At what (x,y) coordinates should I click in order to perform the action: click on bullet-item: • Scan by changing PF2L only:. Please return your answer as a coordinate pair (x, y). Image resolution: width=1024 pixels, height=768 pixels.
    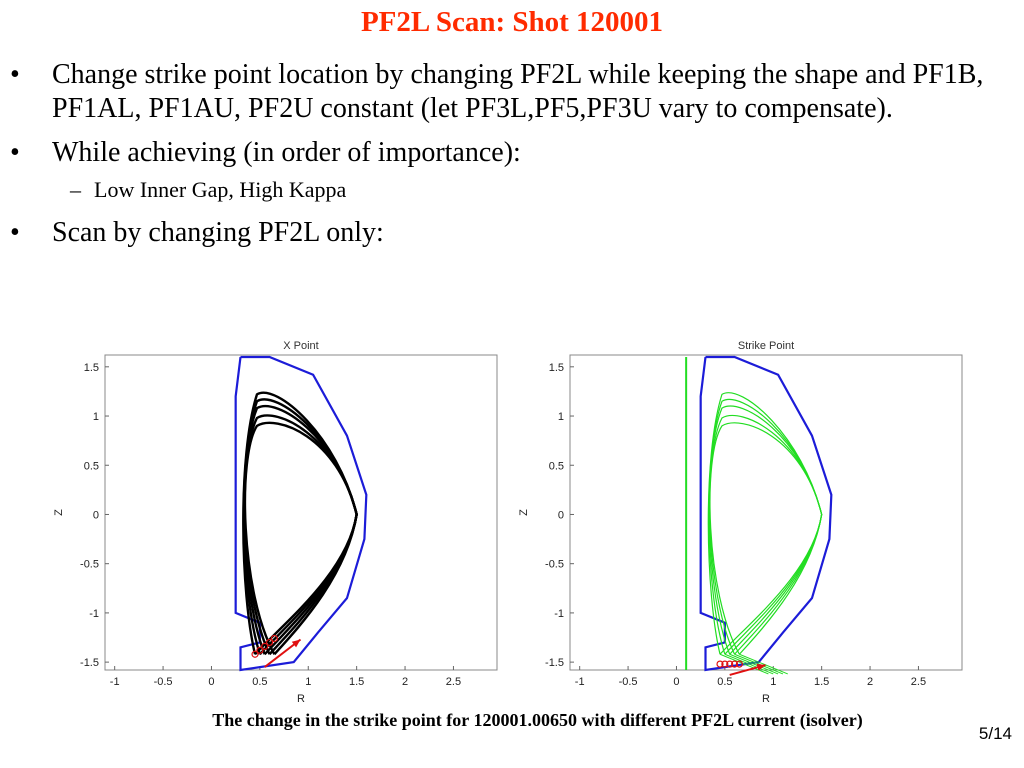
    Looking at the image, I should click on (510, 233).